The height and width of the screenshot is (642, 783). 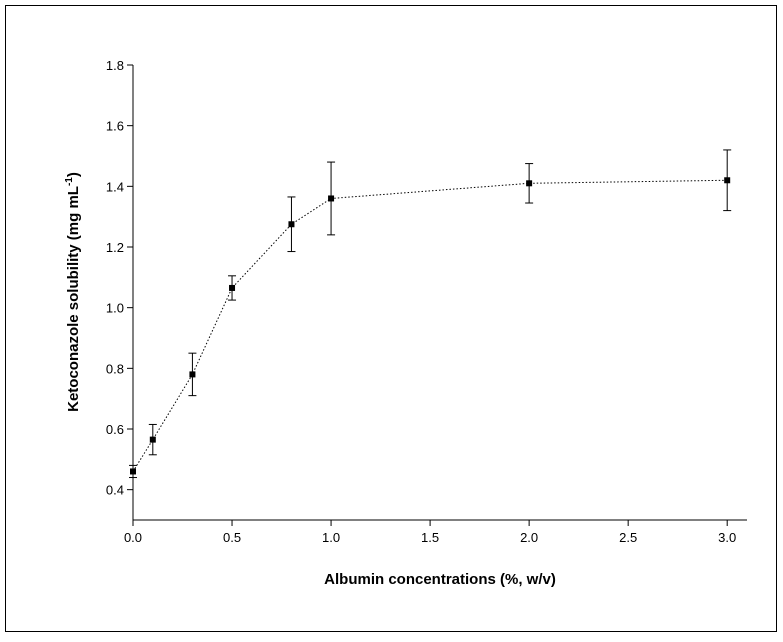 What do you see at coordinates (115, 247) in the screenshot?
I see `y-tick-label: 1.2` at bounding box center [115, 247].